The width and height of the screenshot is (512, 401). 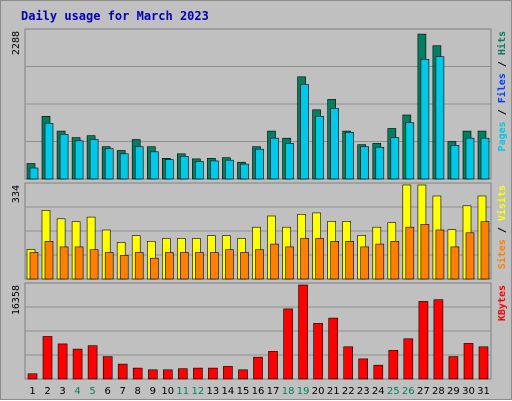 I want to click on day-label-1: 1, so click(x=32, y=391).